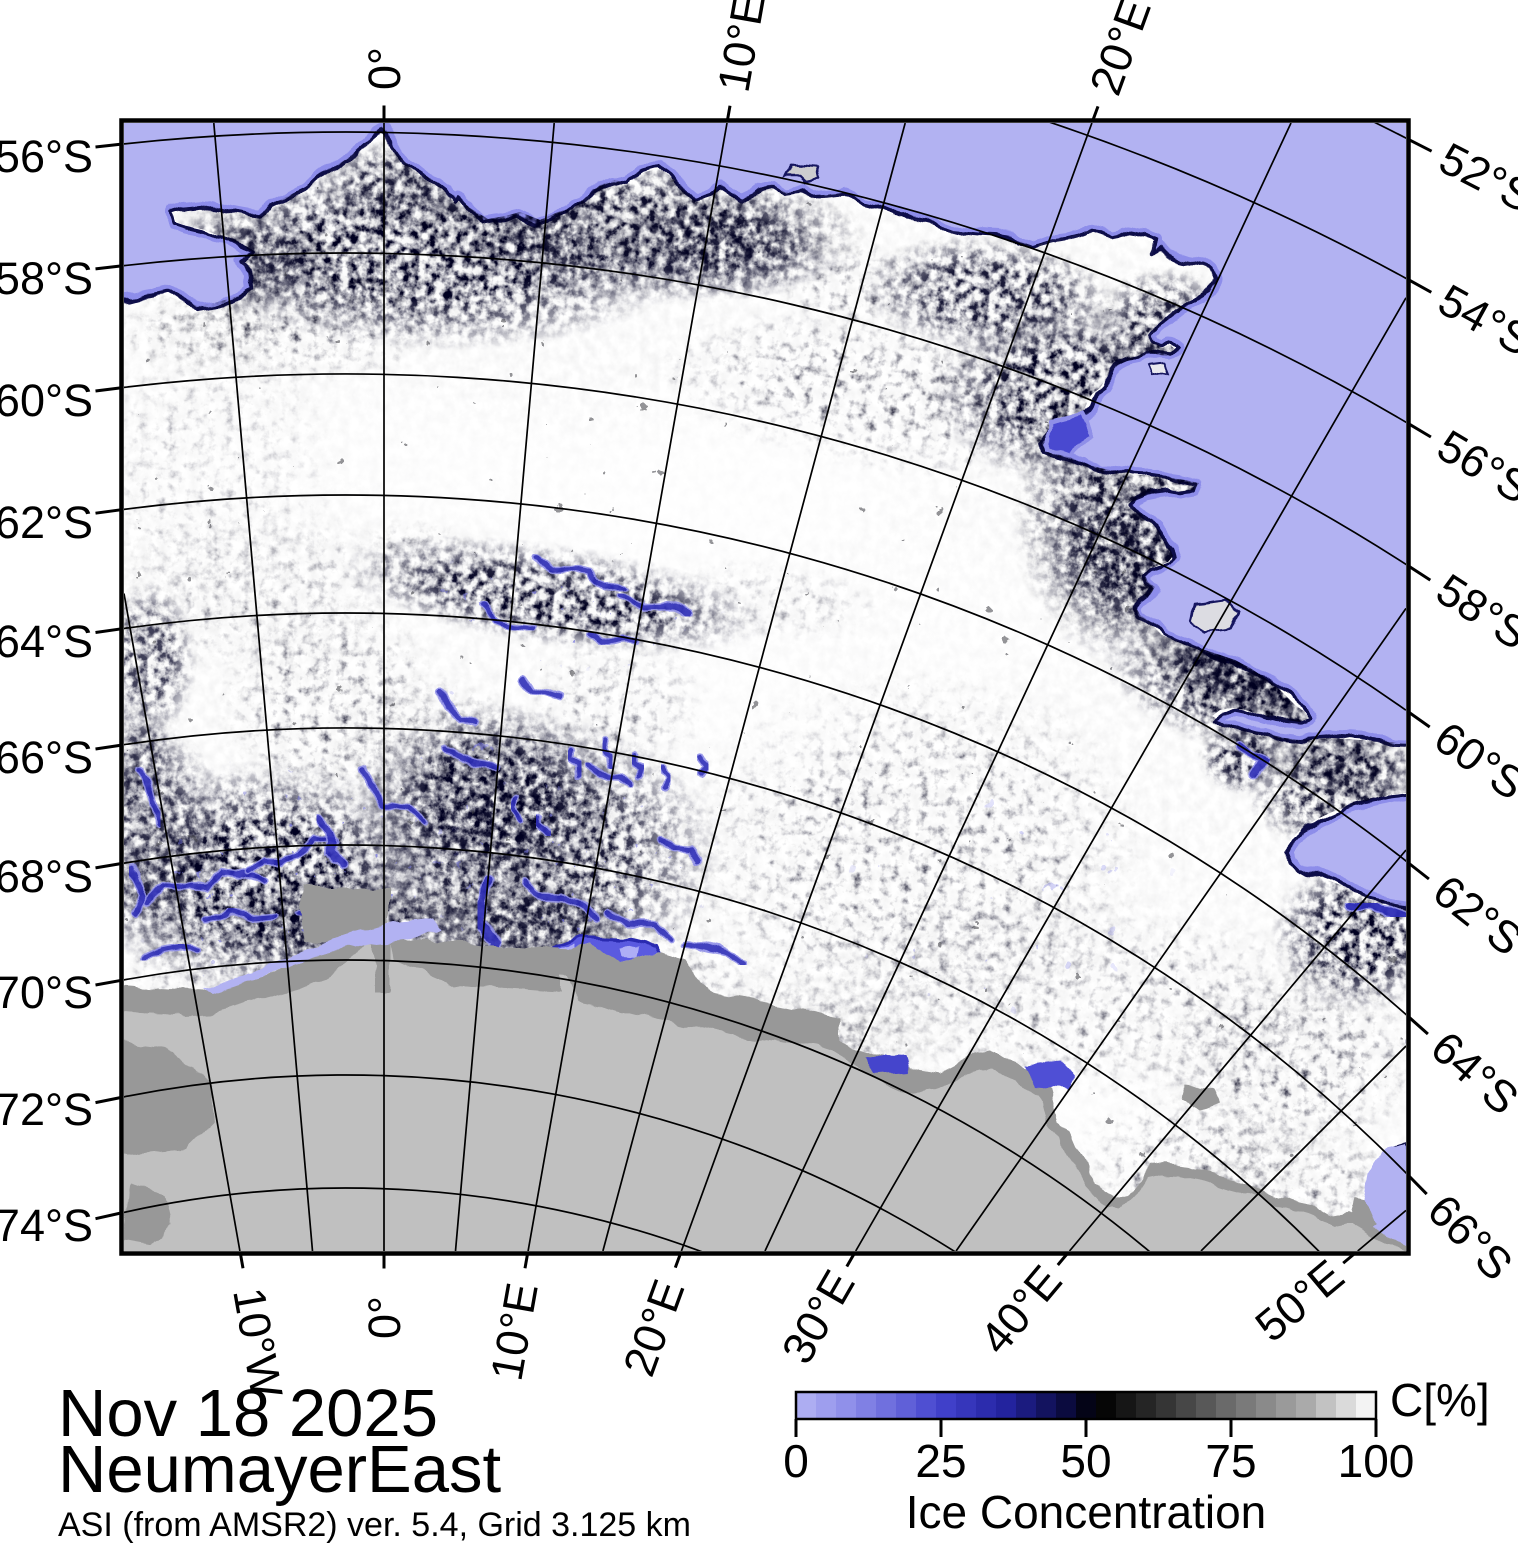 This screenshot has width=1518, height=1544. Describe the element at coordinates (796, 1461) in the screenshot. I see `svg-text: 0` at that location.